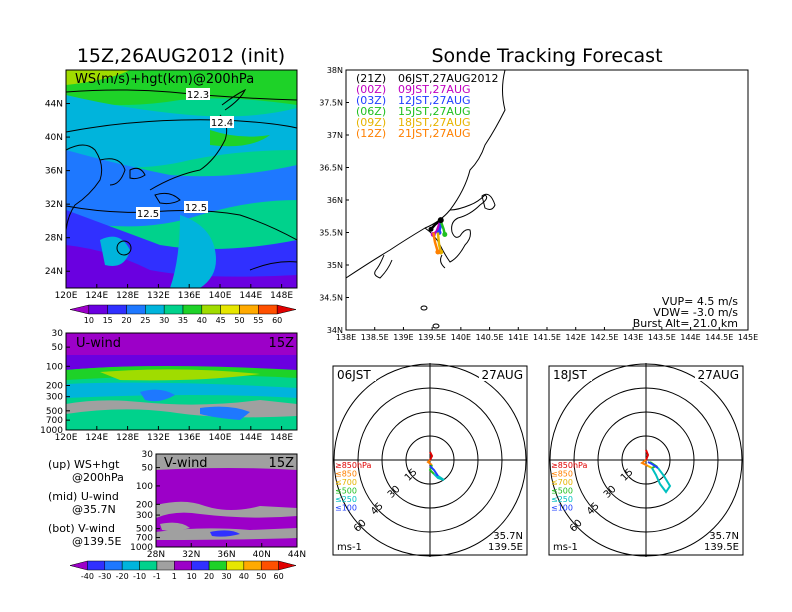  What do you see at coordinates (144, 516) in the screenshot?
I see `v-y-tick-label: 300` at bounding box center [144, 516].